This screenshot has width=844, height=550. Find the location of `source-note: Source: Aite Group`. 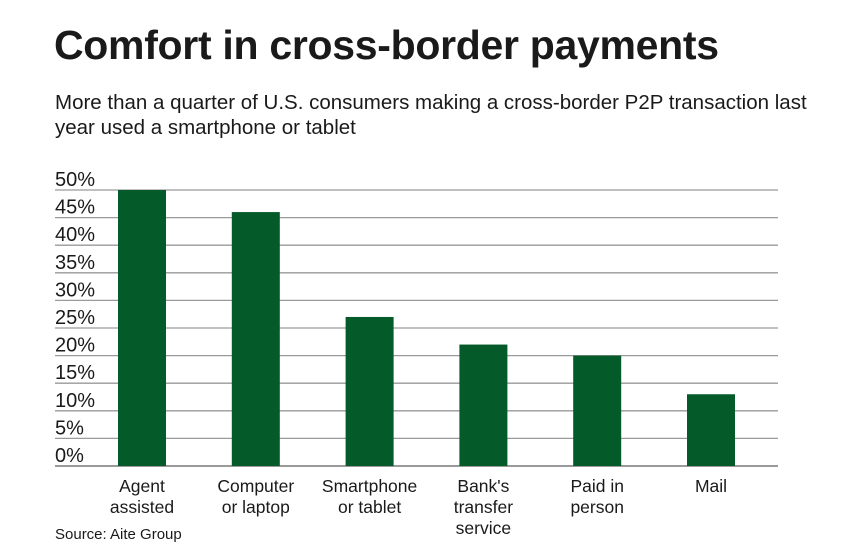

source-note: Source: Aite Group is located at coordinates (118, 534).